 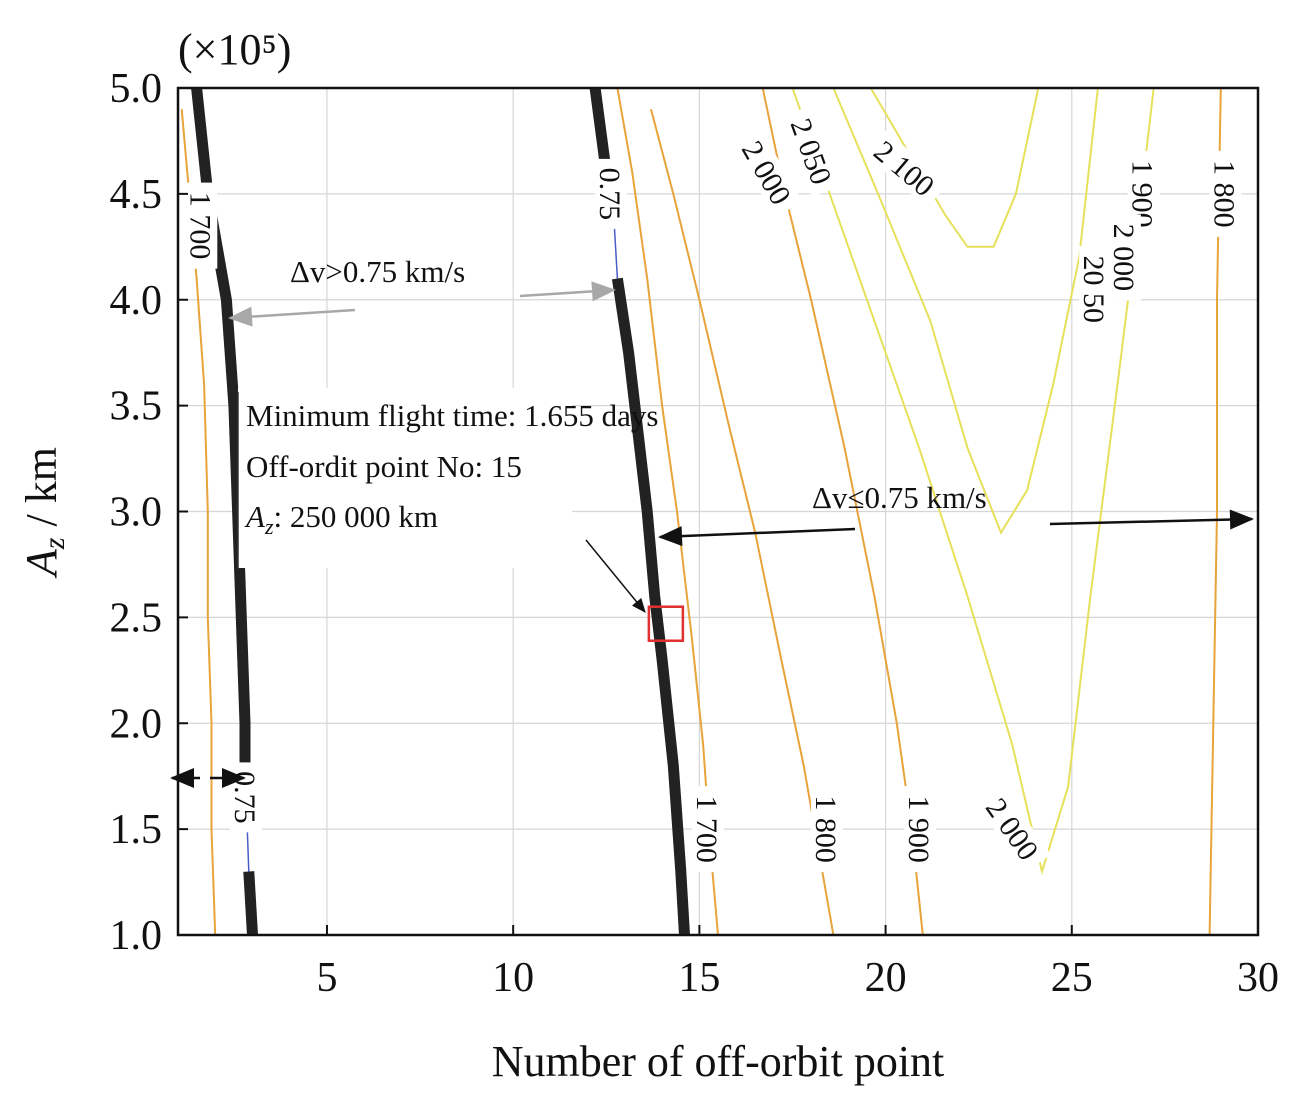 I want to click on y-tick-label: 1.0, so click(x=136, y=936).